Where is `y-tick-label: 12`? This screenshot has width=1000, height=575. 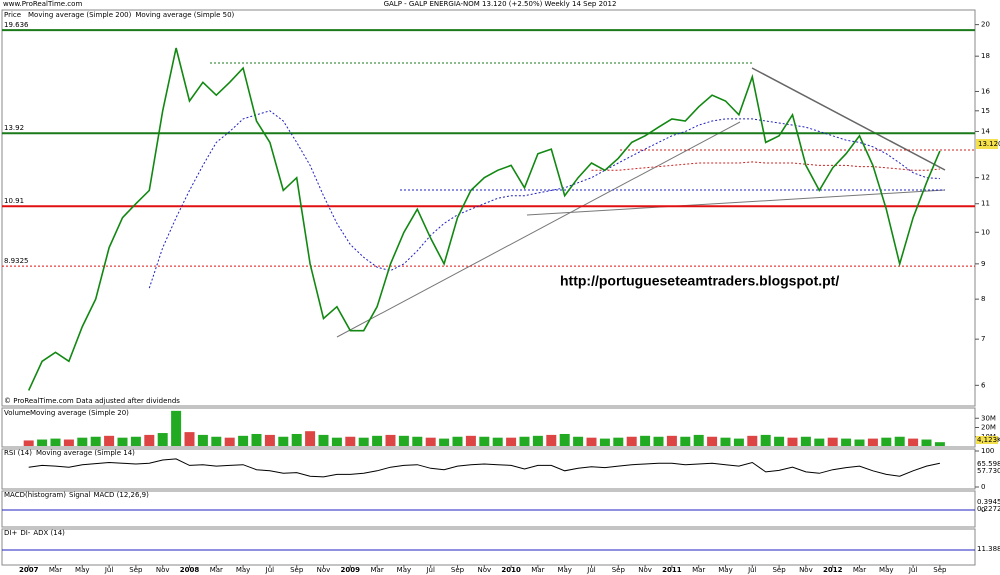 y-tick-label: 12 is located at coordinates (985, 178).